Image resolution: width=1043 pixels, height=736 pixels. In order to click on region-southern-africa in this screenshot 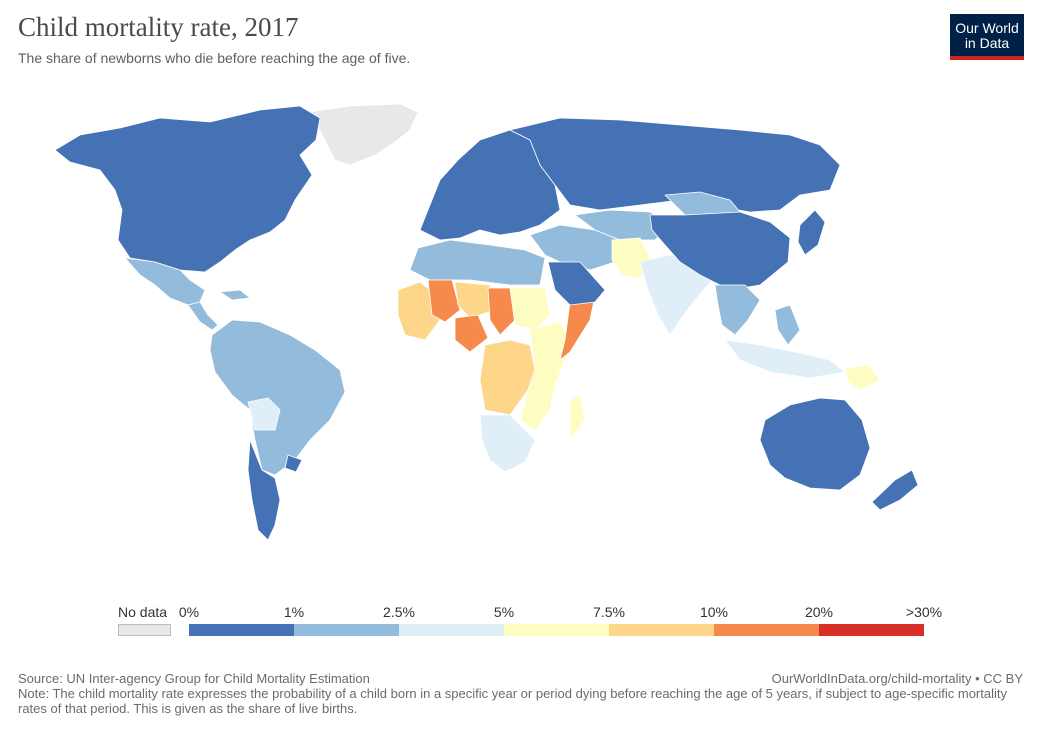, I will do `click(507, 443)`.